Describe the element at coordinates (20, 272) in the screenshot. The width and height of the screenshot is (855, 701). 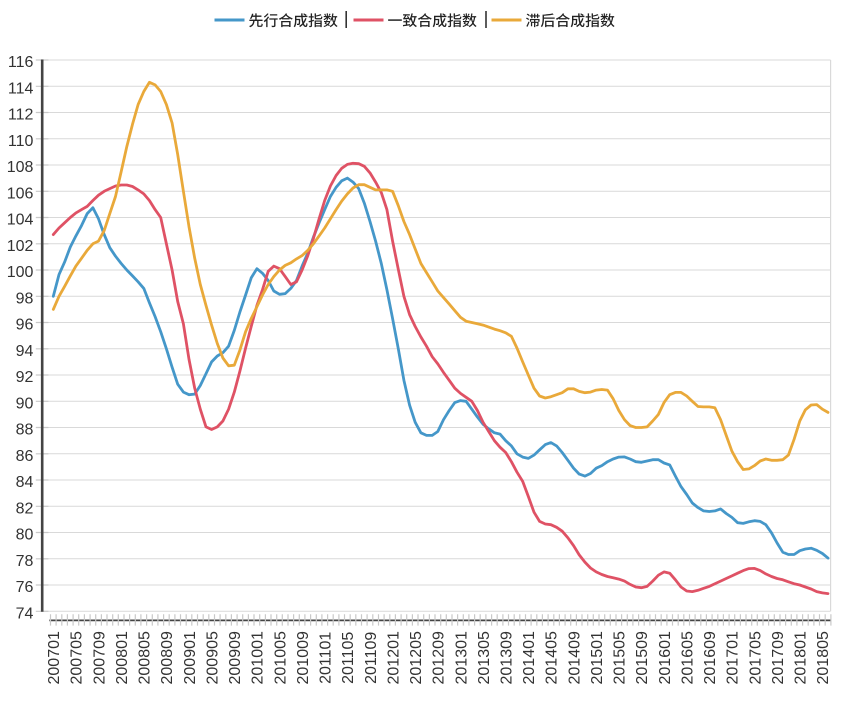
I see `svg-text: 100` at that location.